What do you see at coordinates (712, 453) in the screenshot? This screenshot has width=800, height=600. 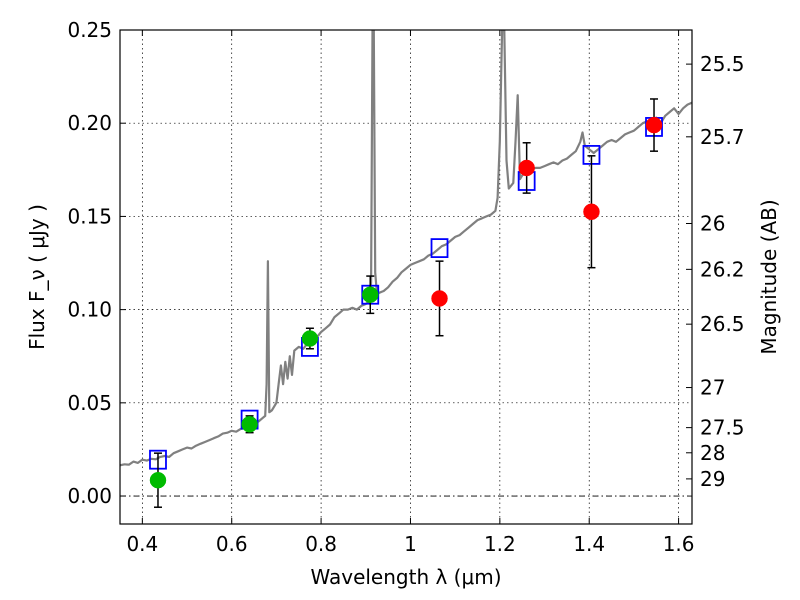 I see `right-tick-label: 28` at bounding box center [712, 453].